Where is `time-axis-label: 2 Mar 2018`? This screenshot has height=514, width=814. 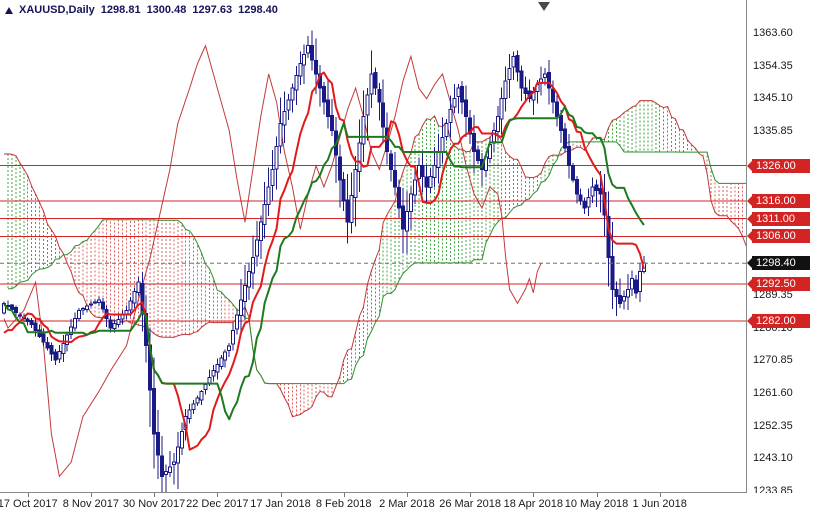
time-axis-label: 2 Mar 2018 is located at coordinates (407, 504).